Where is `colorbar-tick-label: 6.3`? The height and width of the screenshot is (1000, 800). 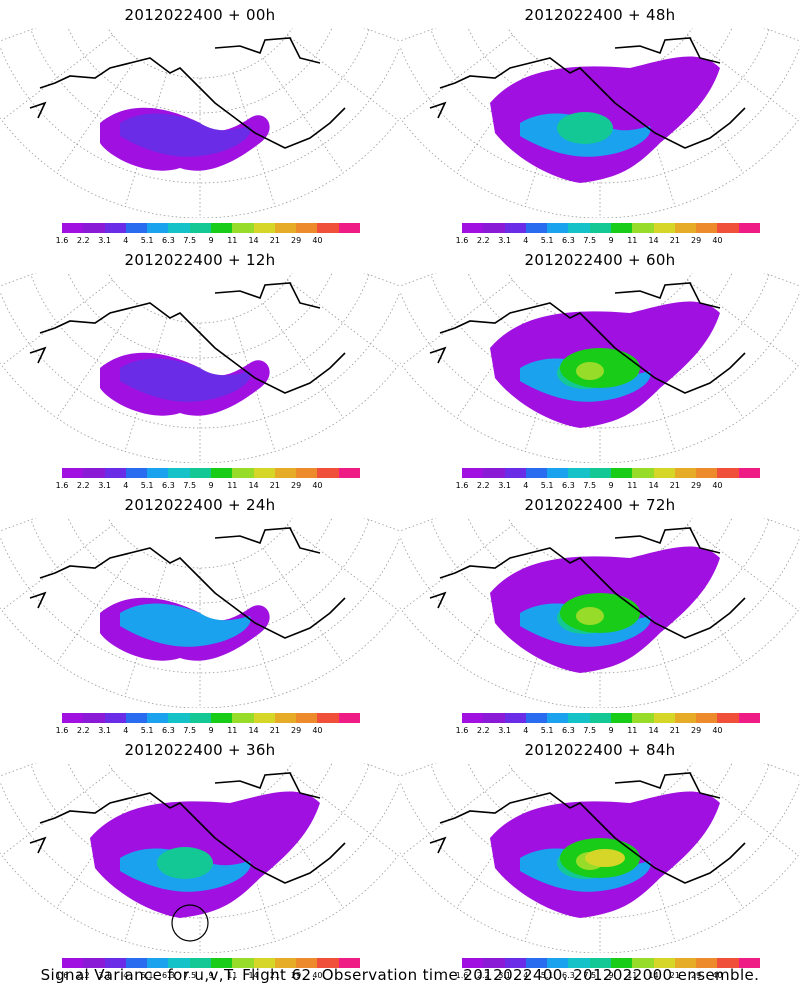
colorbar-tick-label: 6.3 is located at coordinates (568, 730).